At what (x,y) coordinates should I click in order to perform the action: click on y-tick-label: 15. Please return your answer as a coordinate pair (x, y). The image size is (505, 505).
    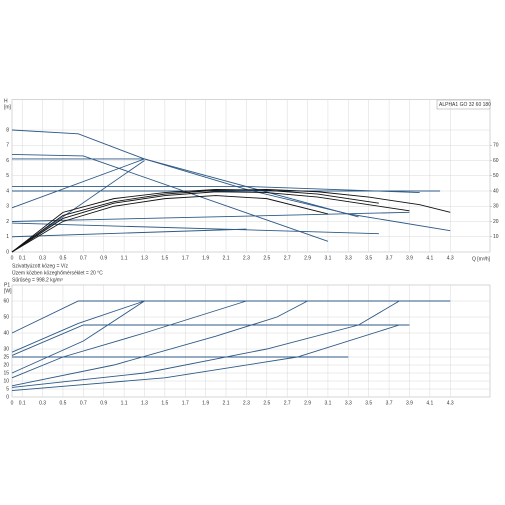
    Looking at the image, I should click on (6, 373).